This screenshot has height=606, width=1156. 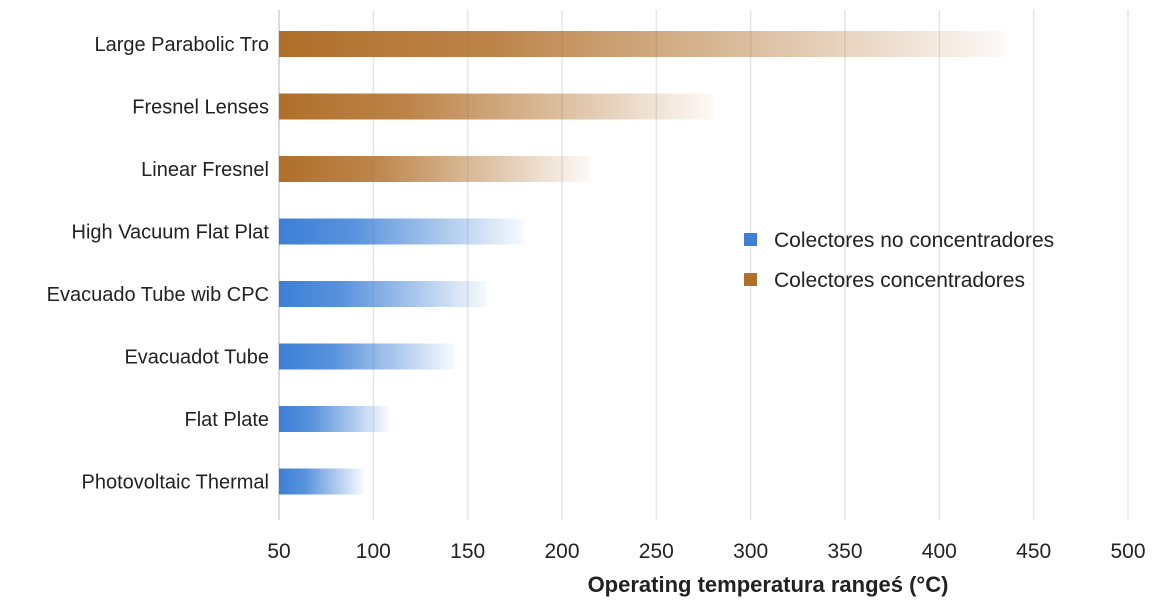 I want to click on x-tick-label: 300, so click(x=750, y=551).